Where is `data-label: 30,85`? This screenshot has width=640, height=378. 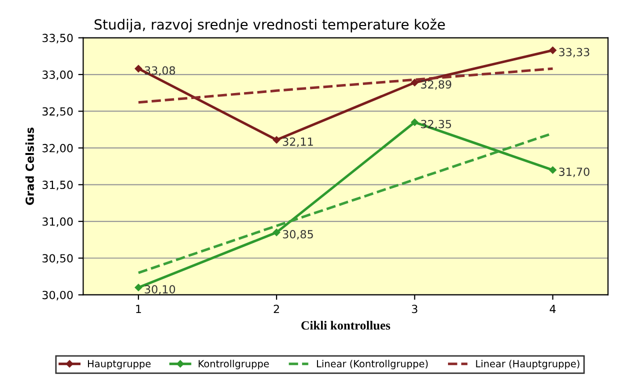 data-label: 30,85 is located at coordinates (297, 235).